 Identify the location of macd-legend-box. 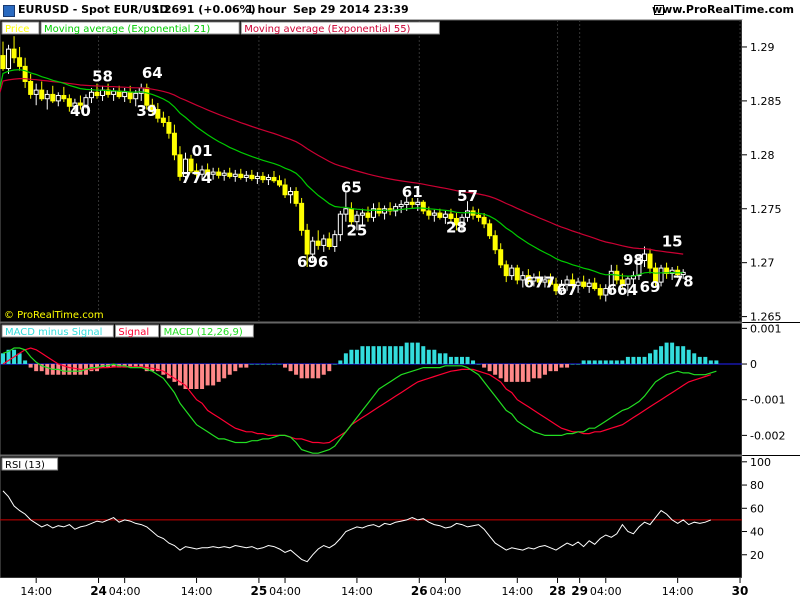
(207, 331).